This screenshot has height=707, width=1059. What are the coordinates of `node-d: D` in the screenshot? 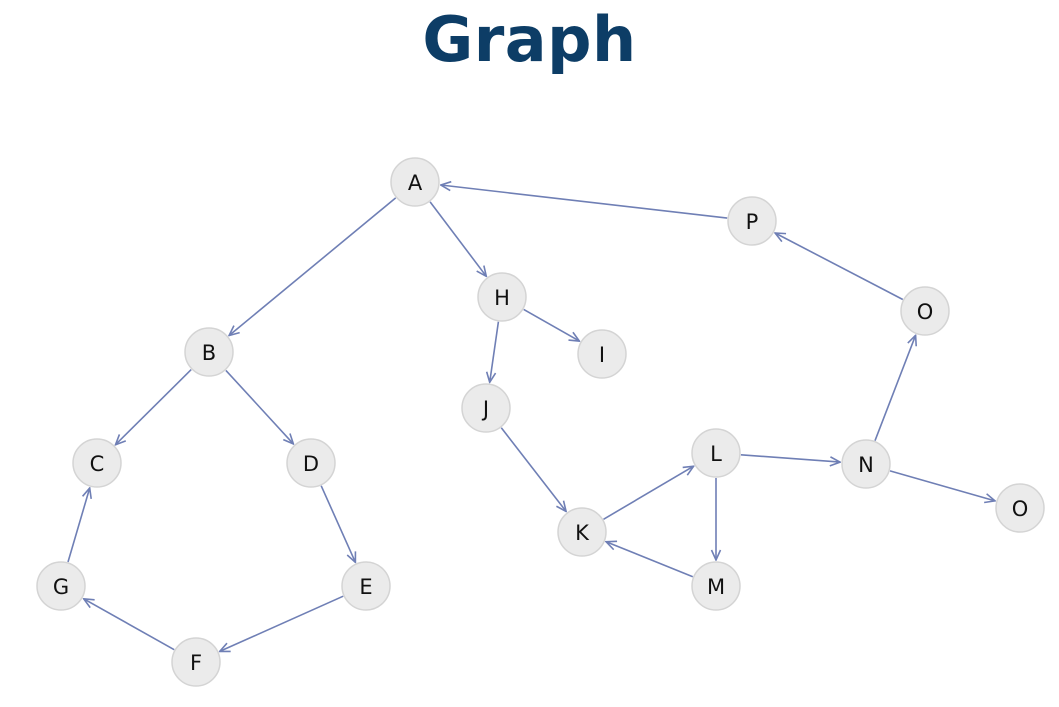 It's located at (311, 463).